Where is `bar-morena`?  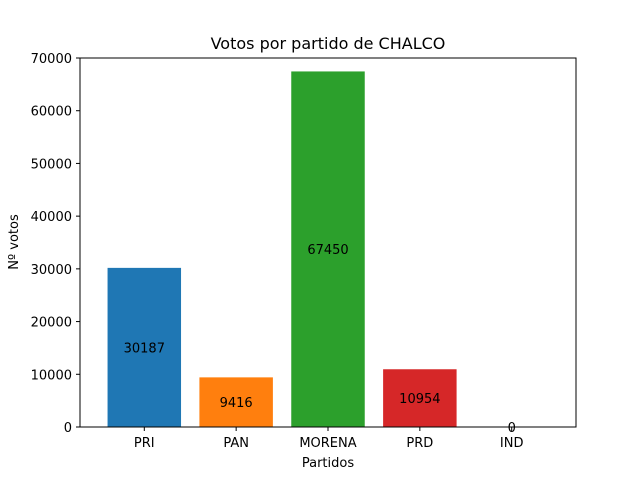
bar-morena is located at coordinates (328, 249).